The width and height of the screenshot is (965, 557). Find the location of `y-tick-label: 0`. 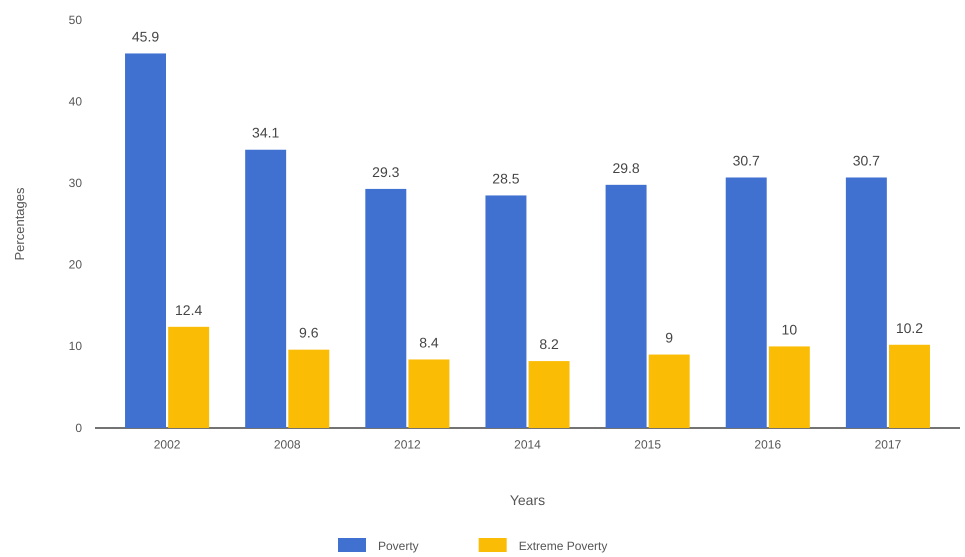

y-tick-label: 0 is located at coordinates (78, 427).